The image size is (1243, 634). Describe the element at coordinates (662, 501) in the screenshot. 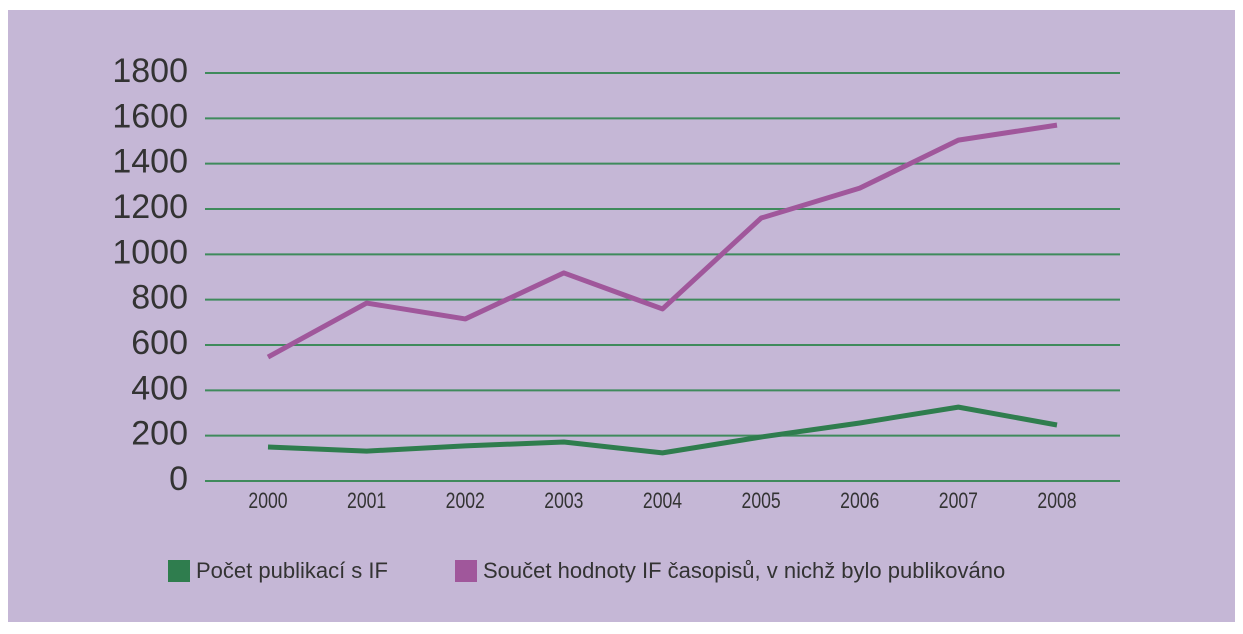

I see `x-tick-label: 2004` at that location.